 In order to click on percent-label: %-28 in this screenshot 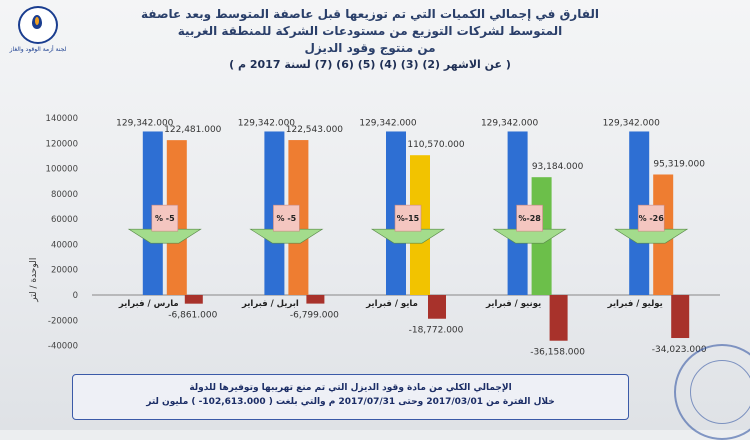, I will do `click(529, 218)`.